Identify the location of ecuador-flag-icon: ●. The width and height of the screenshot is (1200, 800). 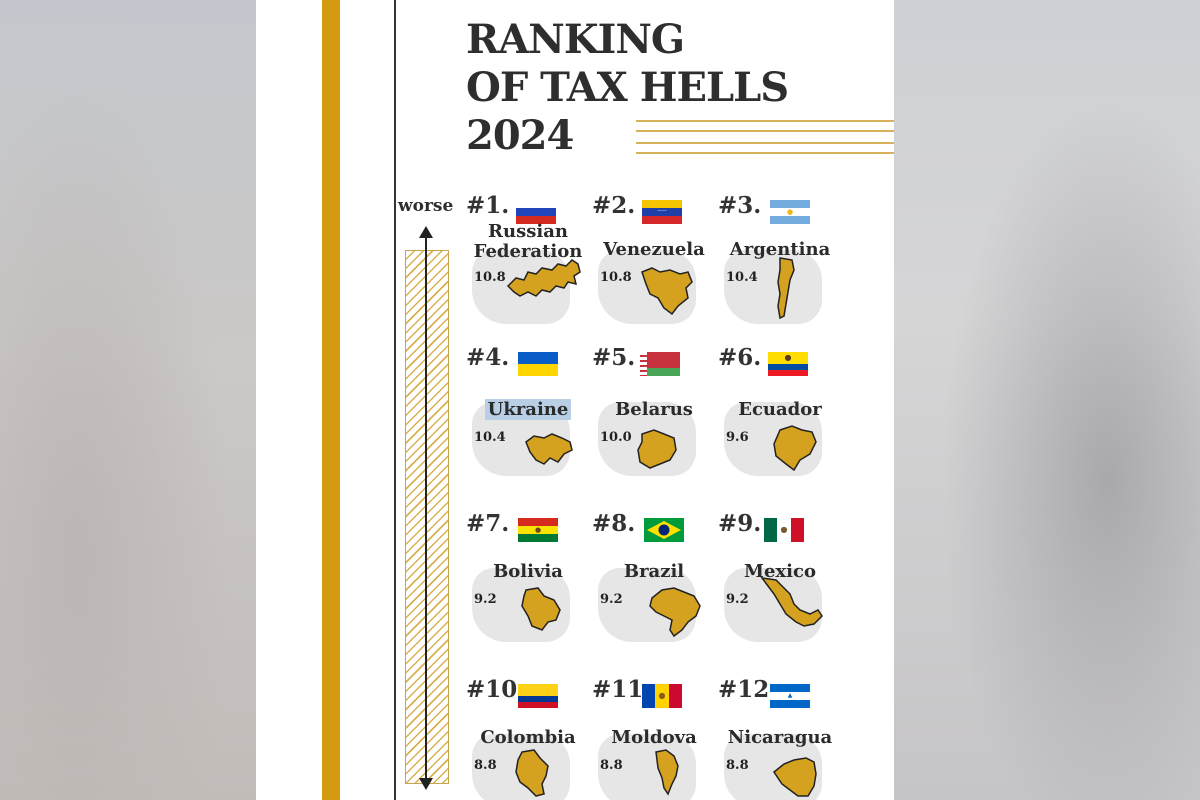
(788, 364).